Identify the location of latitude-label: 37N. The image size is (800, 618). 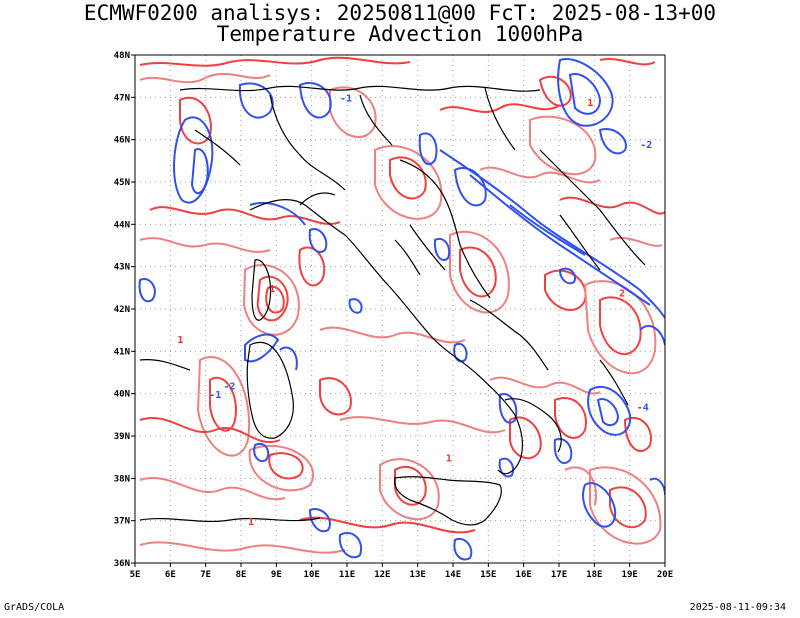
(122, 522).